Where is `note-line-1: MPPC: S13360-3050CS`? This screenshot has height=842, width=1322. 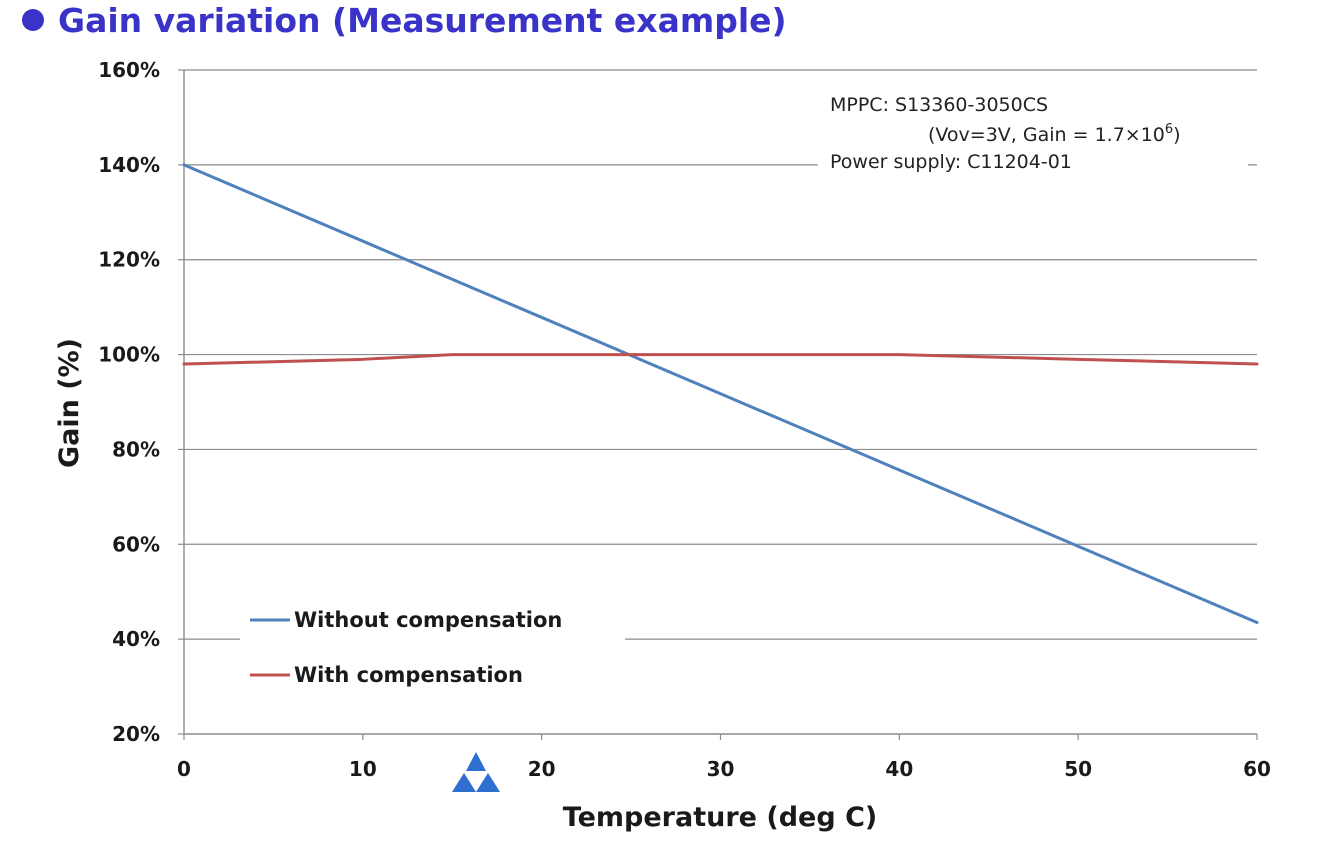 note-line-1: MPPC: S13360-3050CS is located at coordinates (939, 105).